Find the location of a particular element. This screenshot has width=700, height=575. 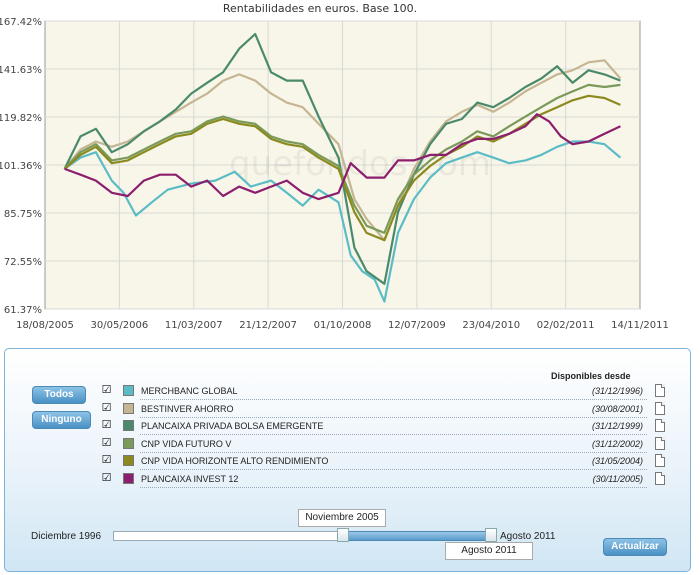

watermark-text: quefondos.com is located at coordinates (360, 164).